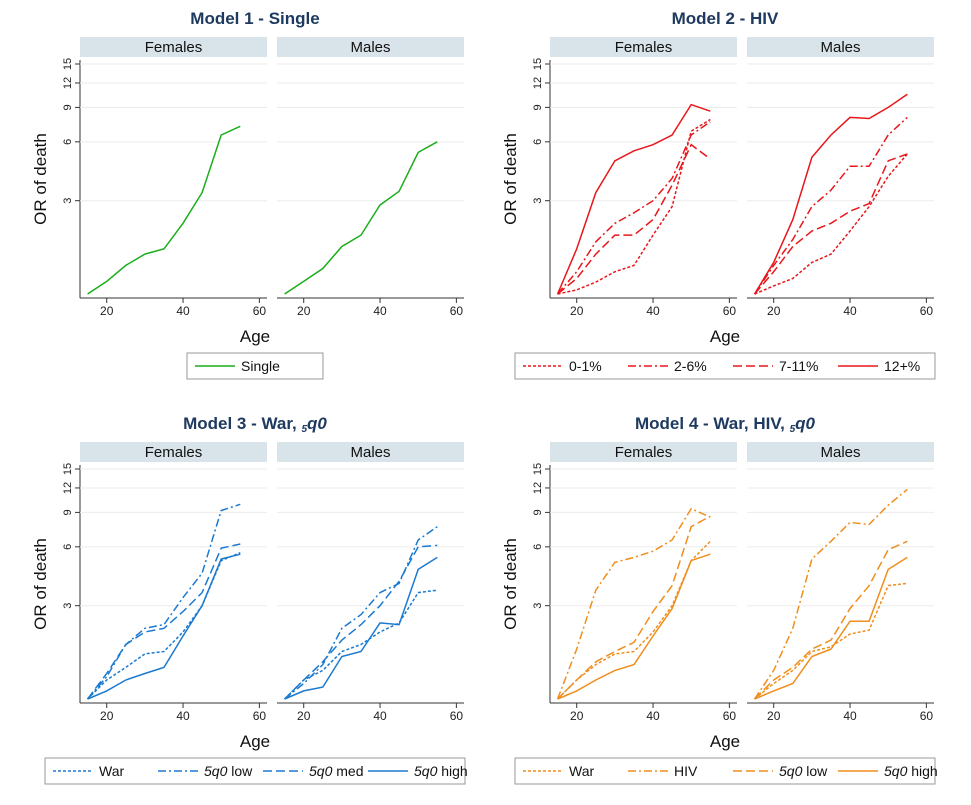 This screenshot has width=971, height=805. Describe the element at coordinates (922, 771) in the screenshot. I see `legend-label-rest: high` at that location.